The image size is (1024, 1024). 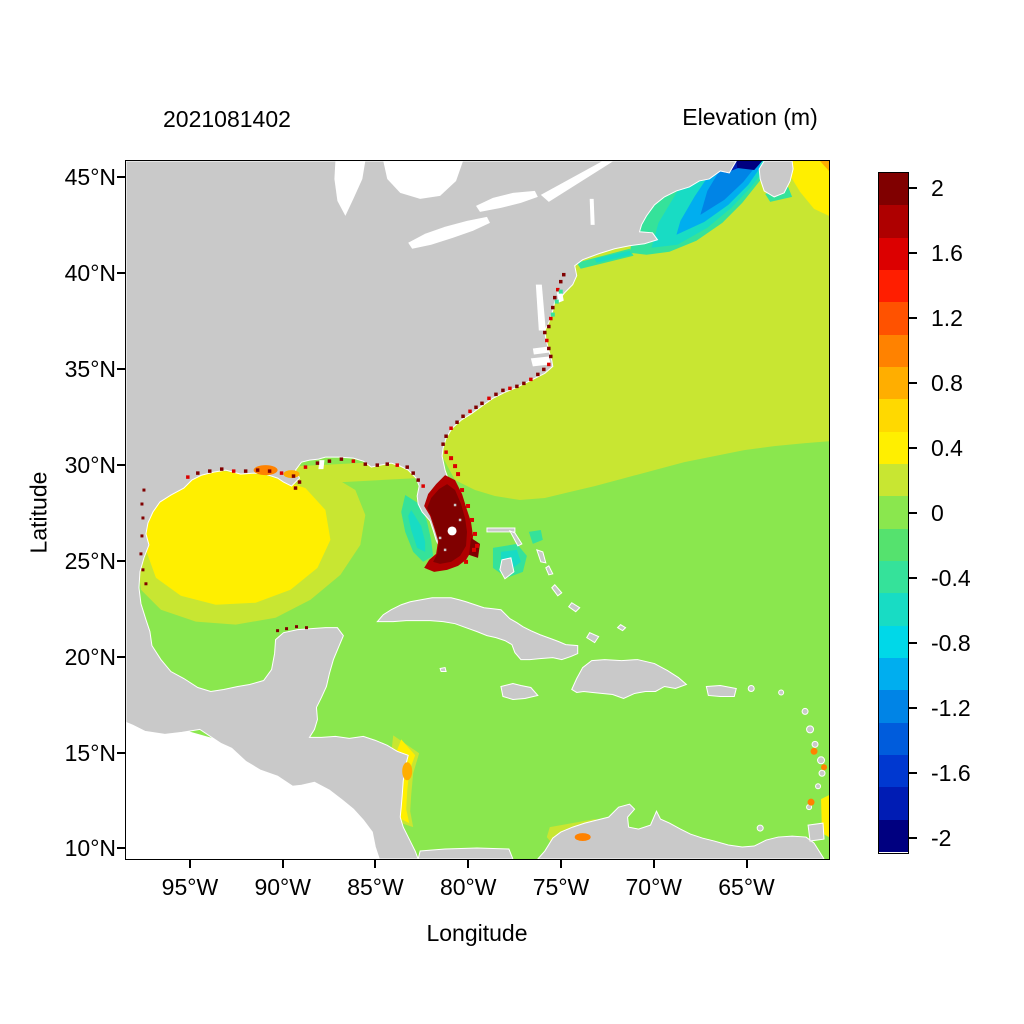 What do you see at coordinates (750, 117) in the screenshot?
I see `chart-title: Elevation (m)` at bounding box center [750, 117].